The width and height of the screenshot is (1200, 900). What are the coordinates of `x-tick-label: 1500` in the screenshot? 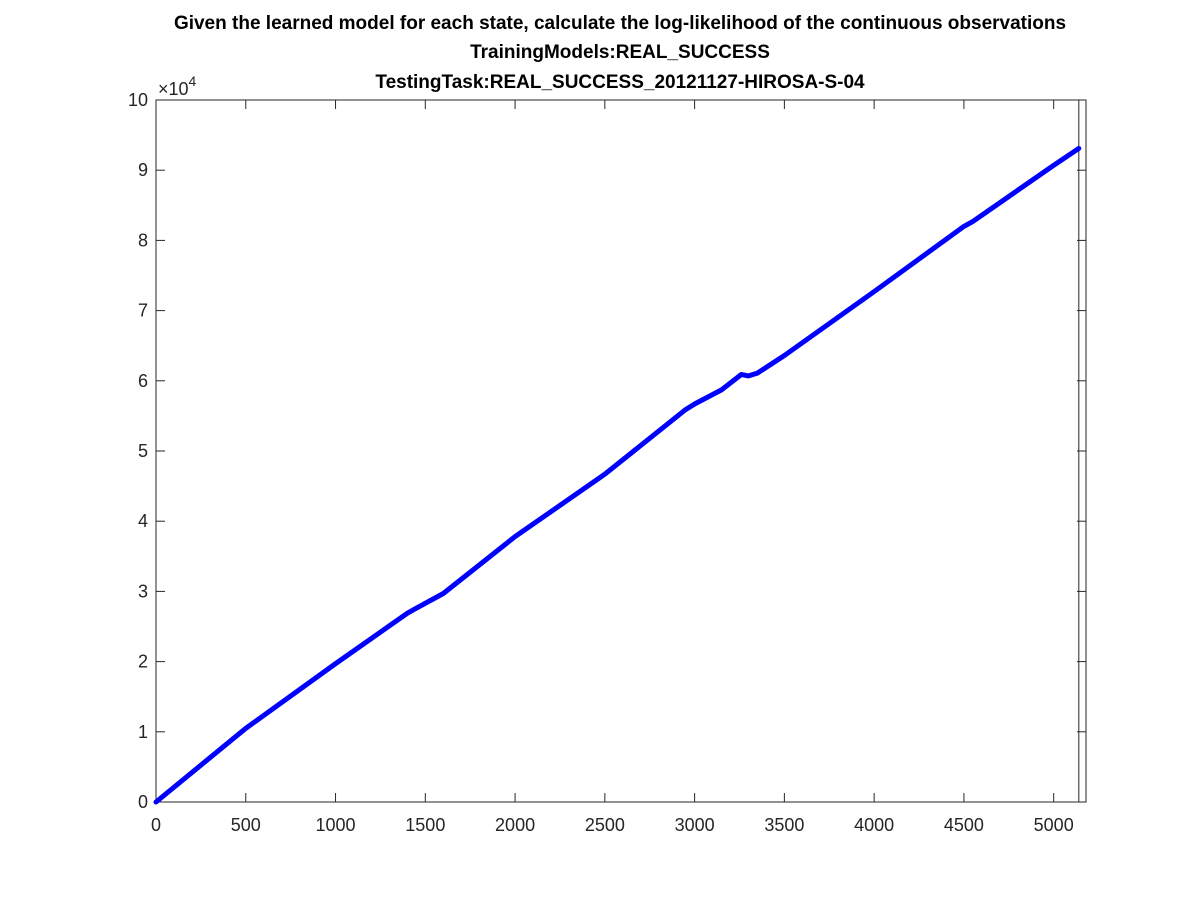 It's located at (425, 825).